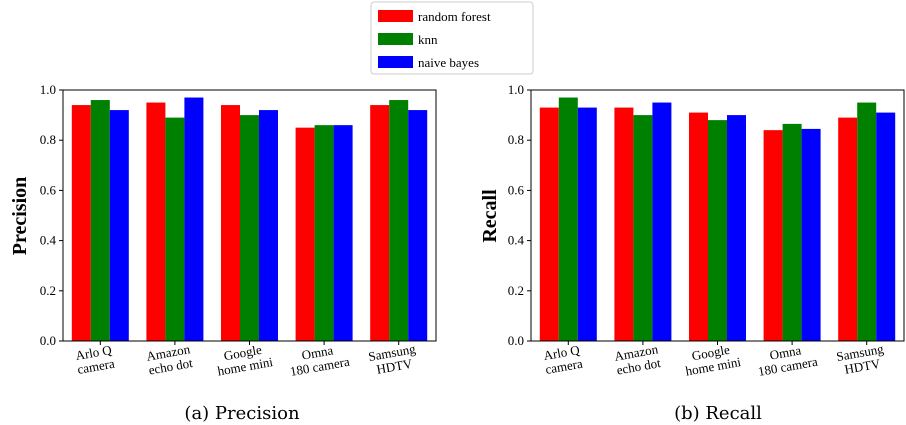 Image resolution: width=906 pixels, height=425 pixels. I want to click on precision-y-axis-title: Precision, so click(20, 216).